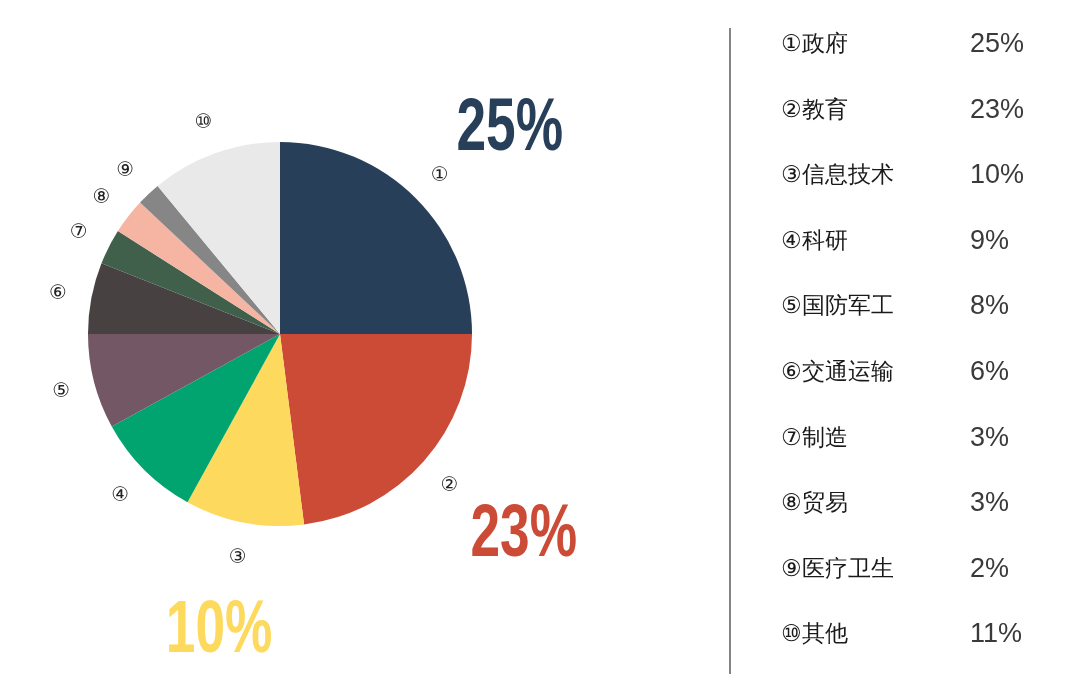  Describe the element at coordinates (814, 108) in the screenshot. I see `text: ②教育` at that location.